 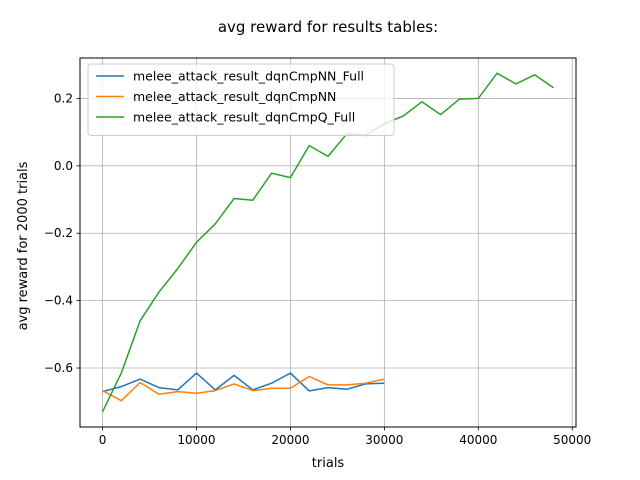 I want to click on legend-label: melee_attack_result_dqnCmpQ_Full, so click(x=244, y=117).